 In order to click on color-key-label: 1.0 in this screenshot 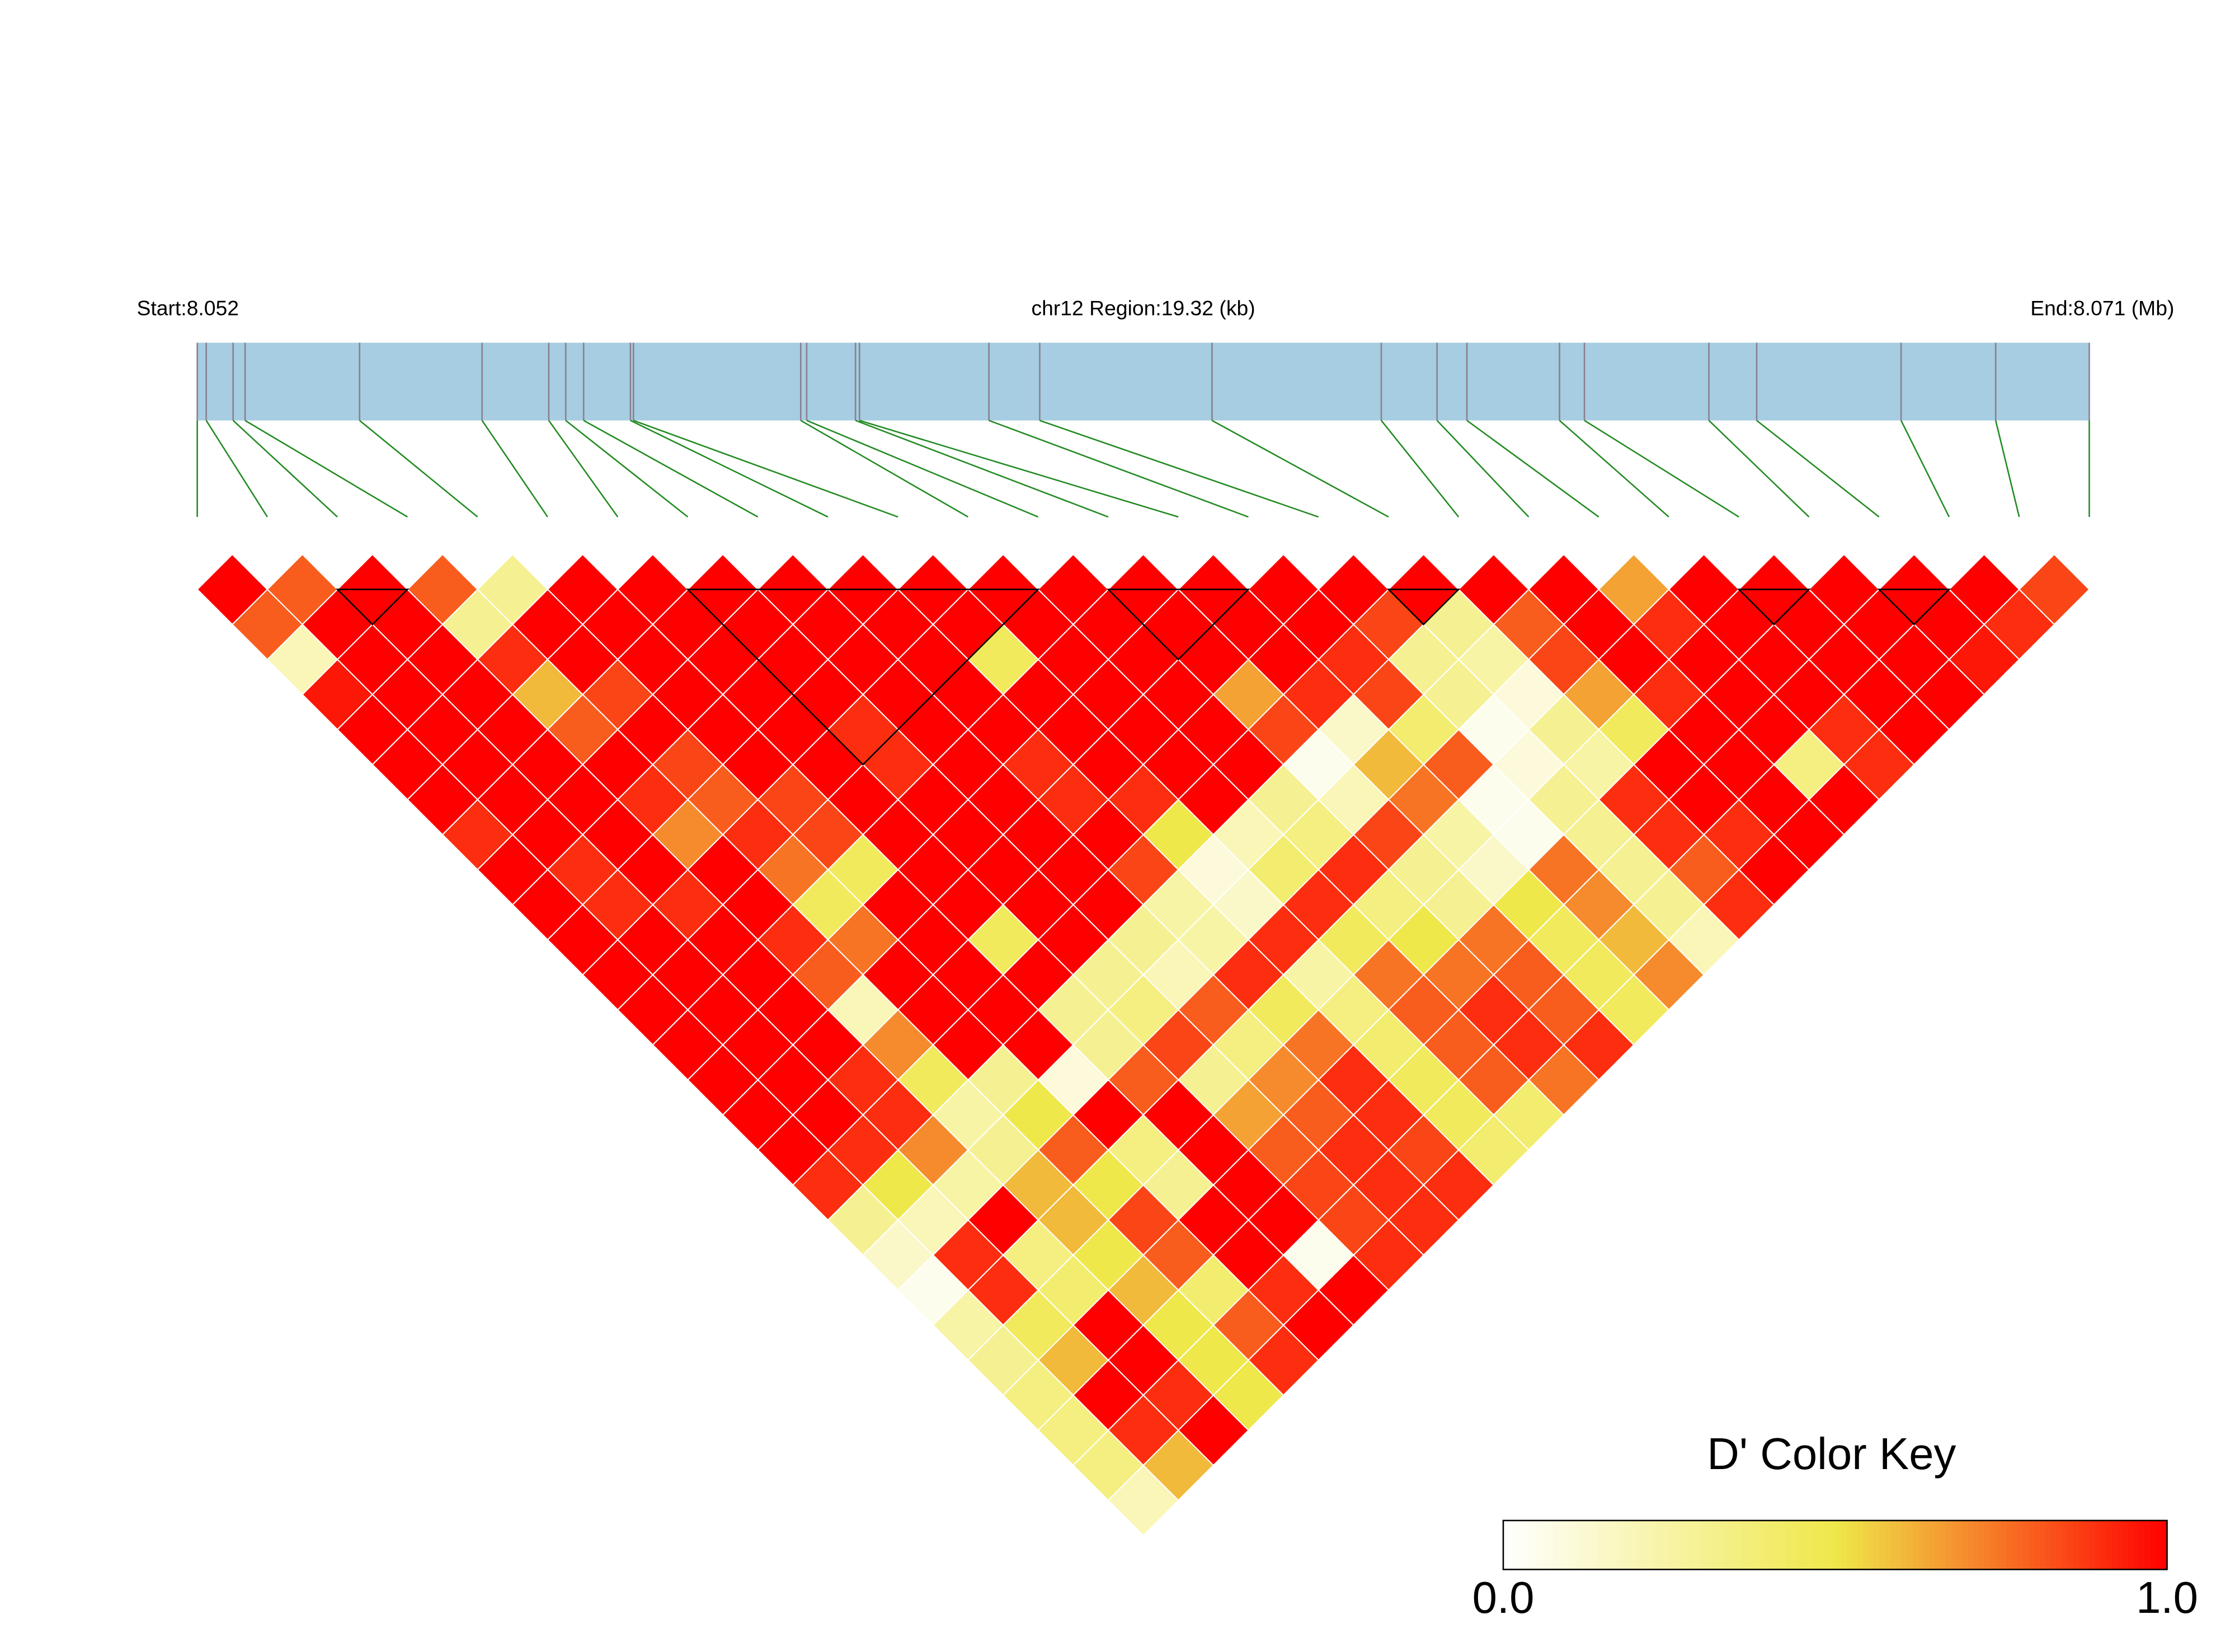, I will do `click(2167, 1597)`.